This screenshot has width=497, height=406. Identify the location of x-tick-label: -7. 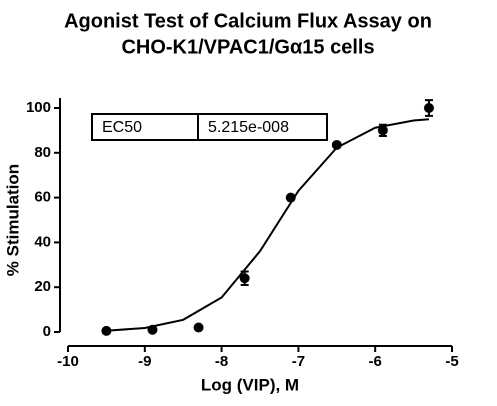
(298, 361).